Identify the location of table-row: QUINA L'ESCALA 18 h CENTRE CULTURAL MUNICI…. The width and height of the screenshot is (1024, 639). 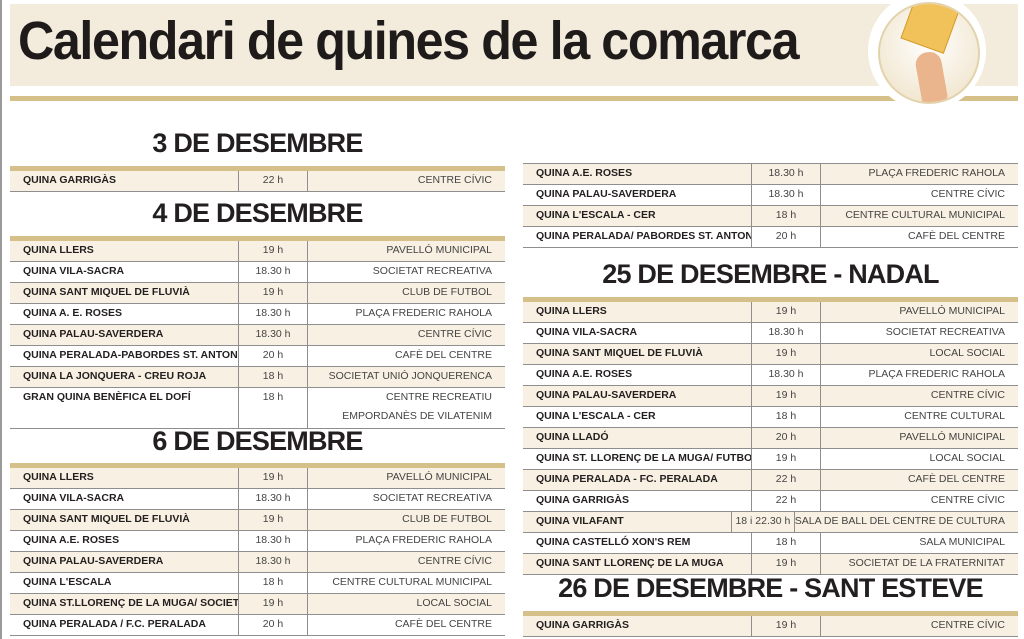
(257, 583).